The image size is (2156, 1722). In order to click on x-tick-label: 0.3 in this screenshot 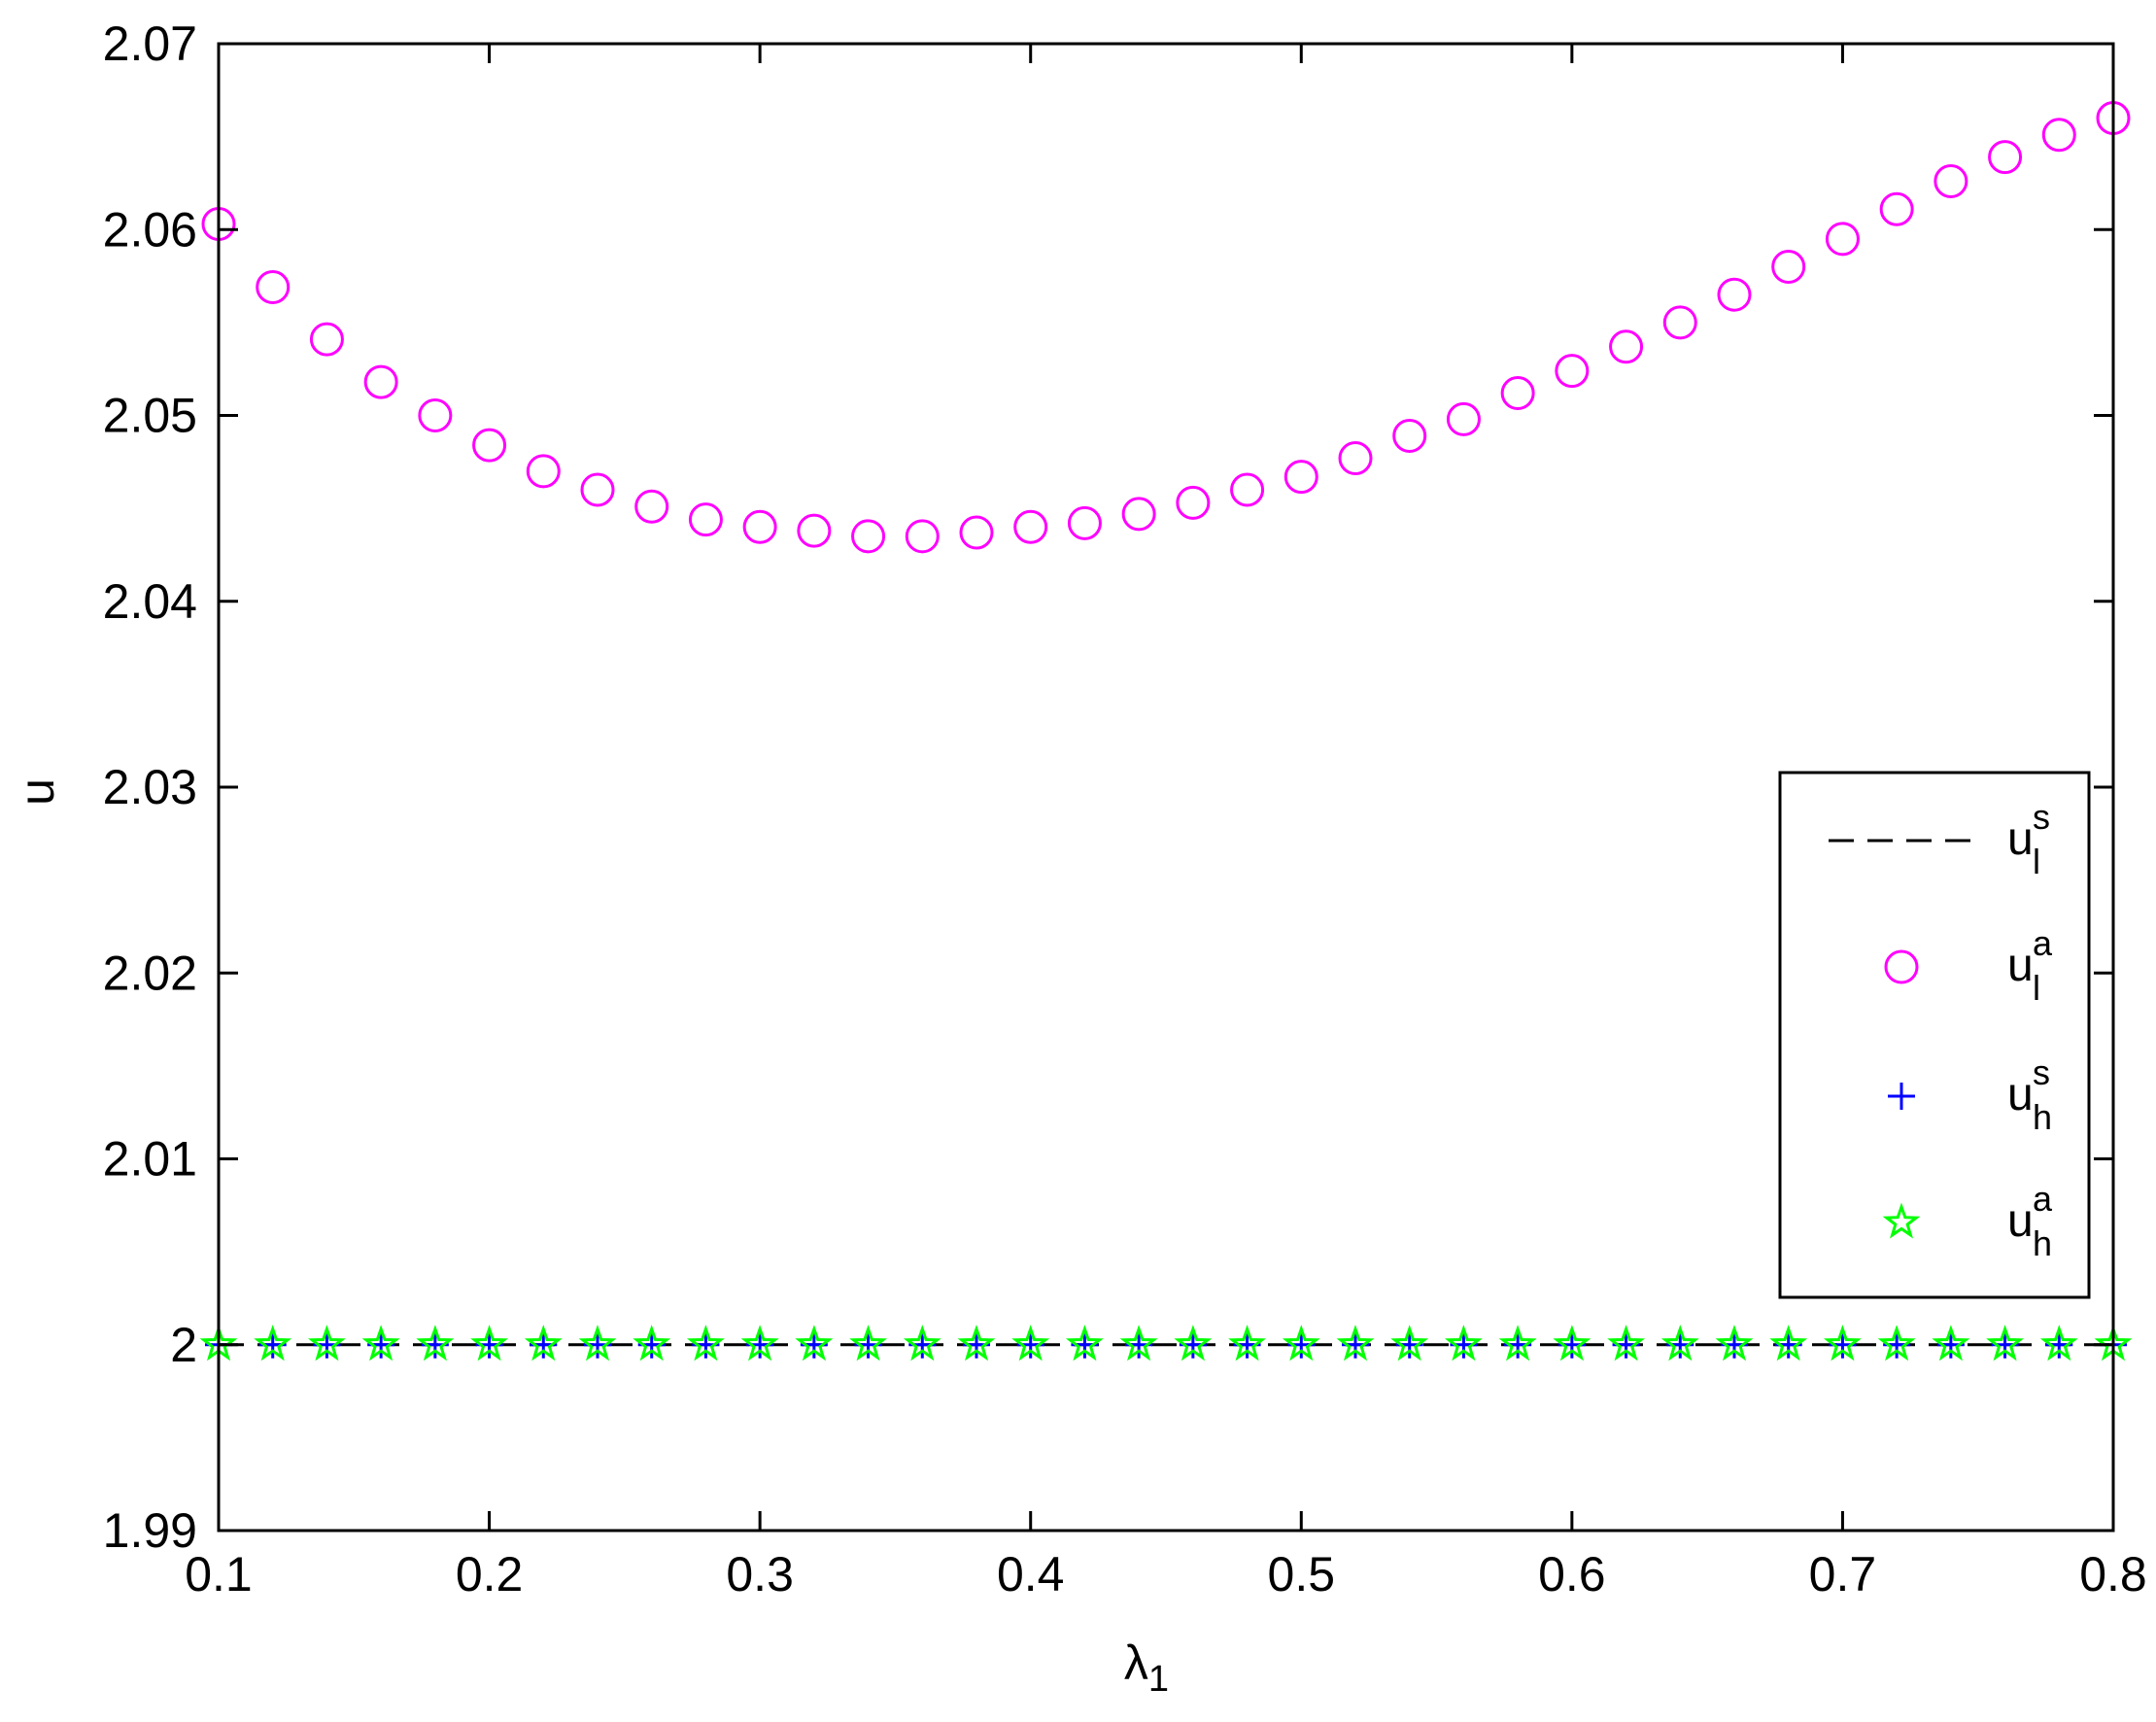, I will do `click(760, 1574)`.